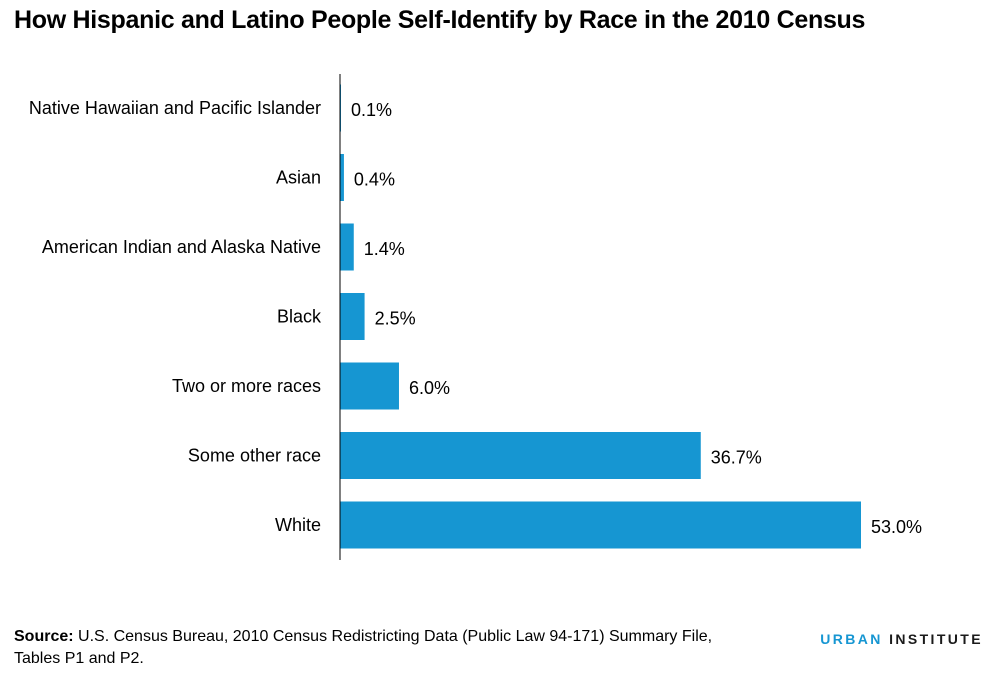  Describe the element at coordinates (175, 108) in the screenshot. I see `category-label: Native Hawaiian and Pacific Islander` at that location.